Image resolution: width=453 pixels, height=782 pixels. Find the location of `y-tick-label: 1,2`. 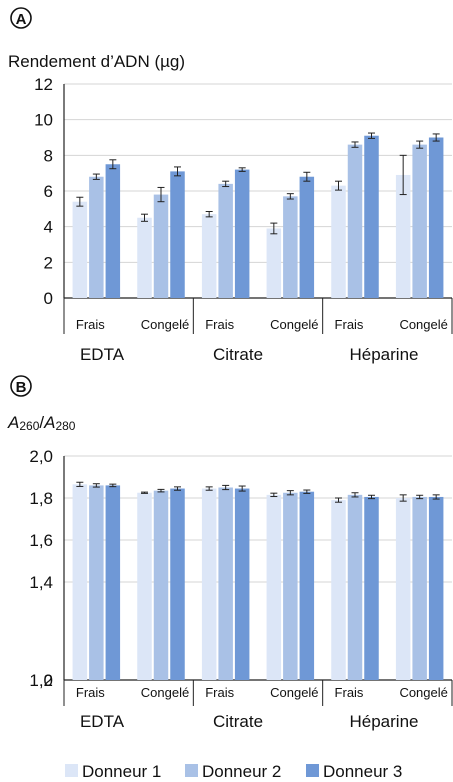

y-tick-label: 1,2 is located at coordinates (41, 680).